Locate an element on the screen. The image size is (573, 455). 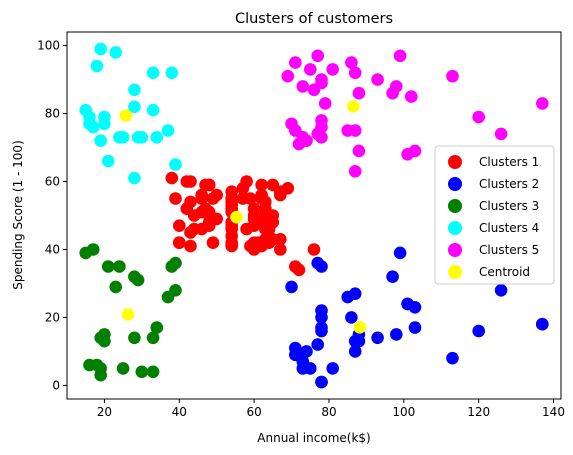
x-tick-label-60: 60 is located at coordinates (253, 412).